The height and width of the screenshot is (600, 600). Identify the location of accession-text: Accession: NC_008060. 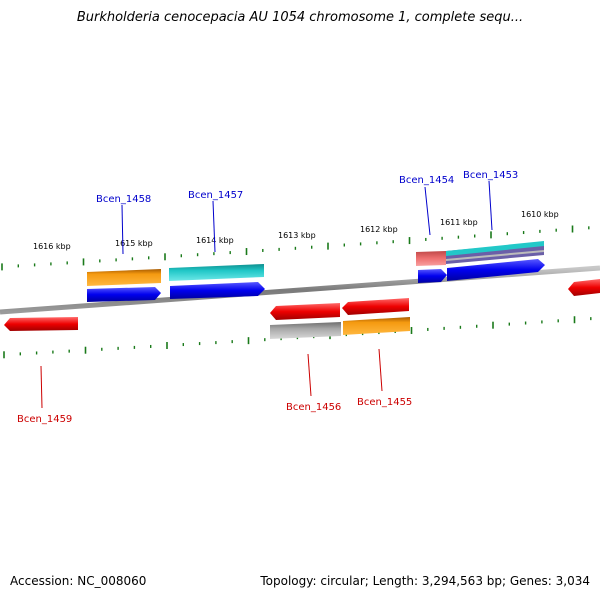
(78, 581).